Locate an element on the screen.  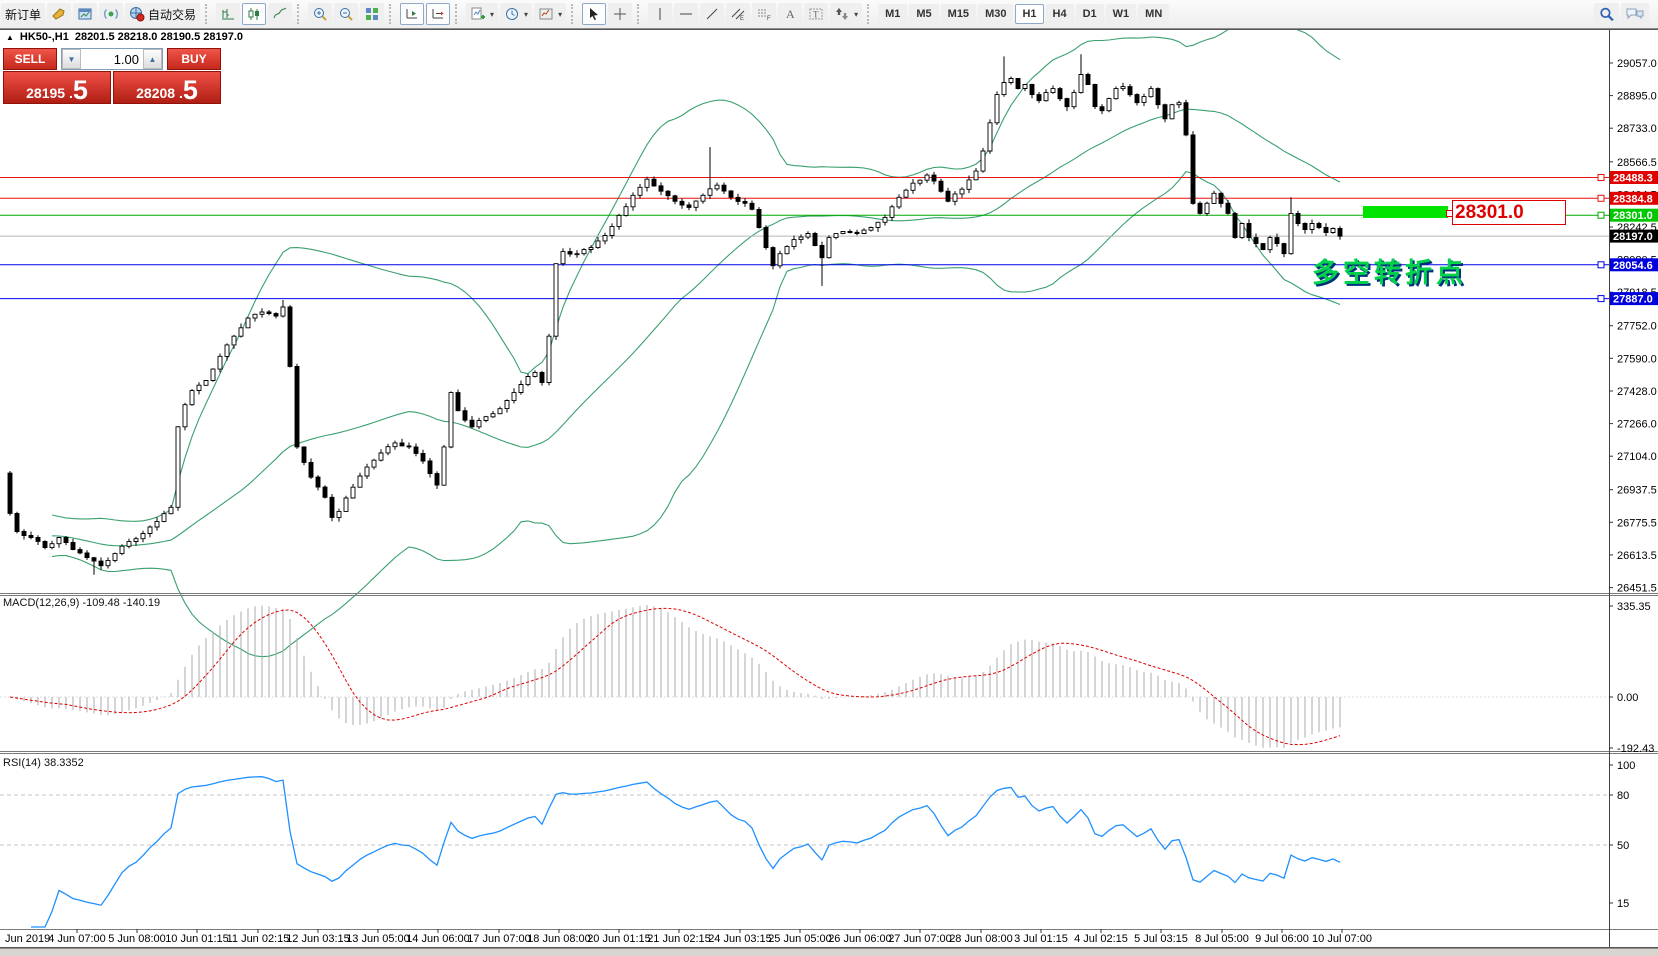
price-tick-label: 26451.5 is located at coordinates (1637, 589).